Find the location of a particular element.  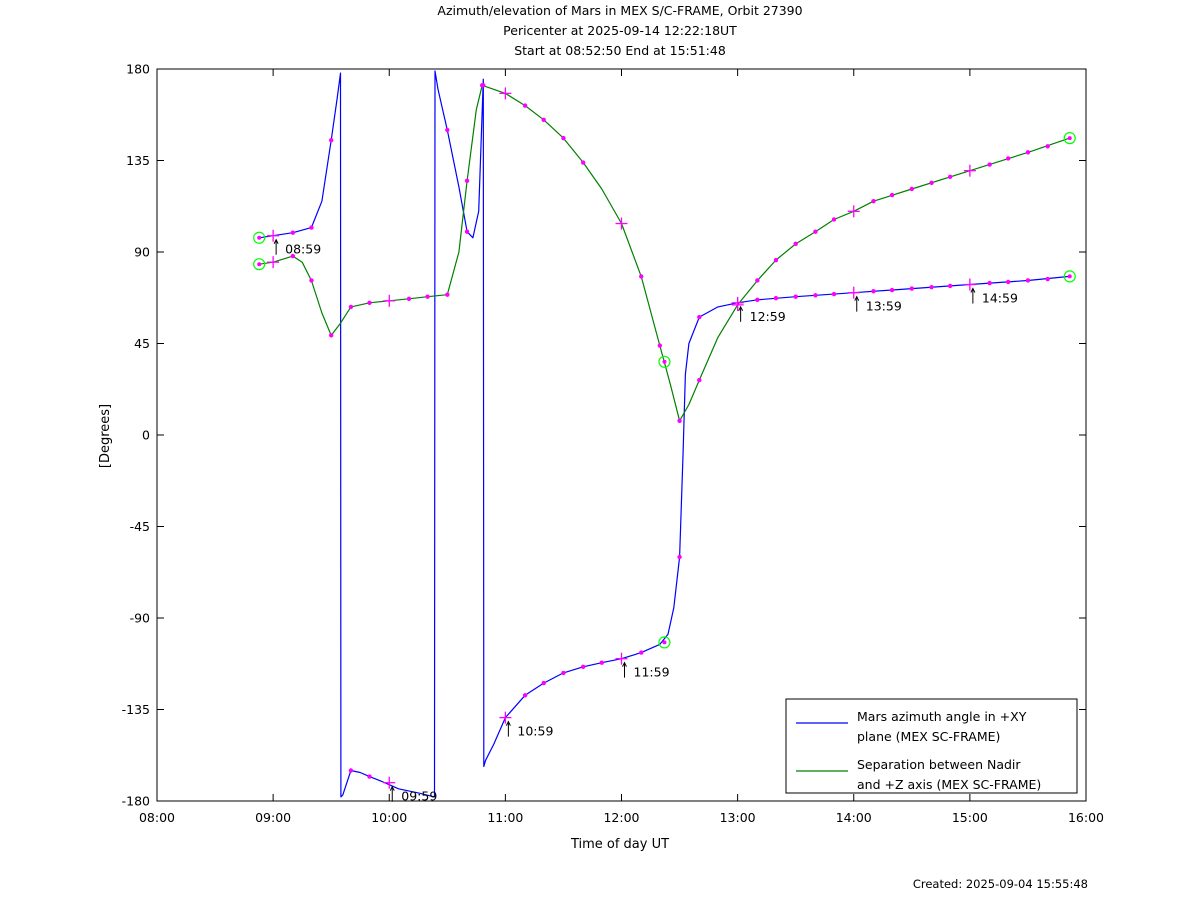

chart-subtitle-start-end: Start at 08:52:50 End at 15:51:48 is located at coordinates (620, 50).